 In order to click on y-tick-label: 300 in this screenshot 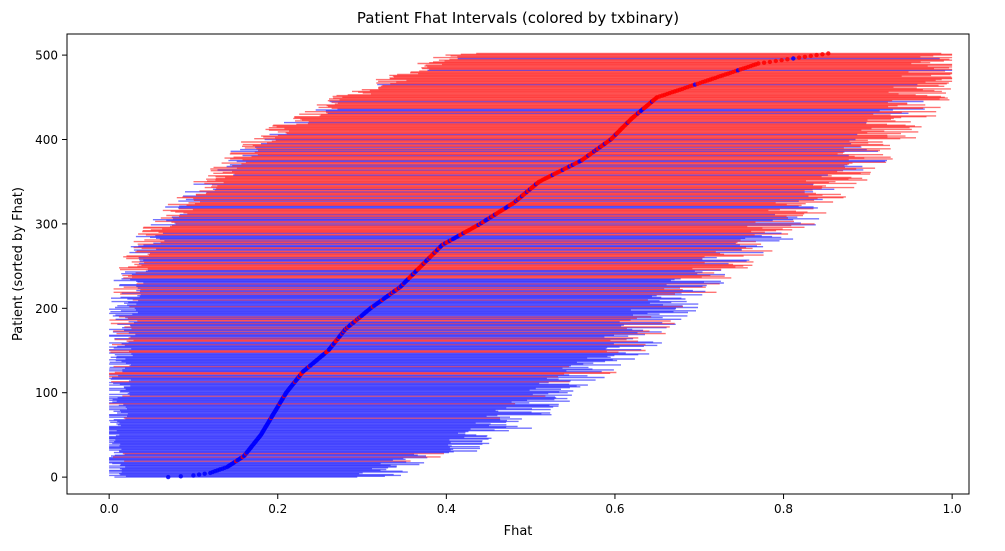, I will do `click(46, 224)`.